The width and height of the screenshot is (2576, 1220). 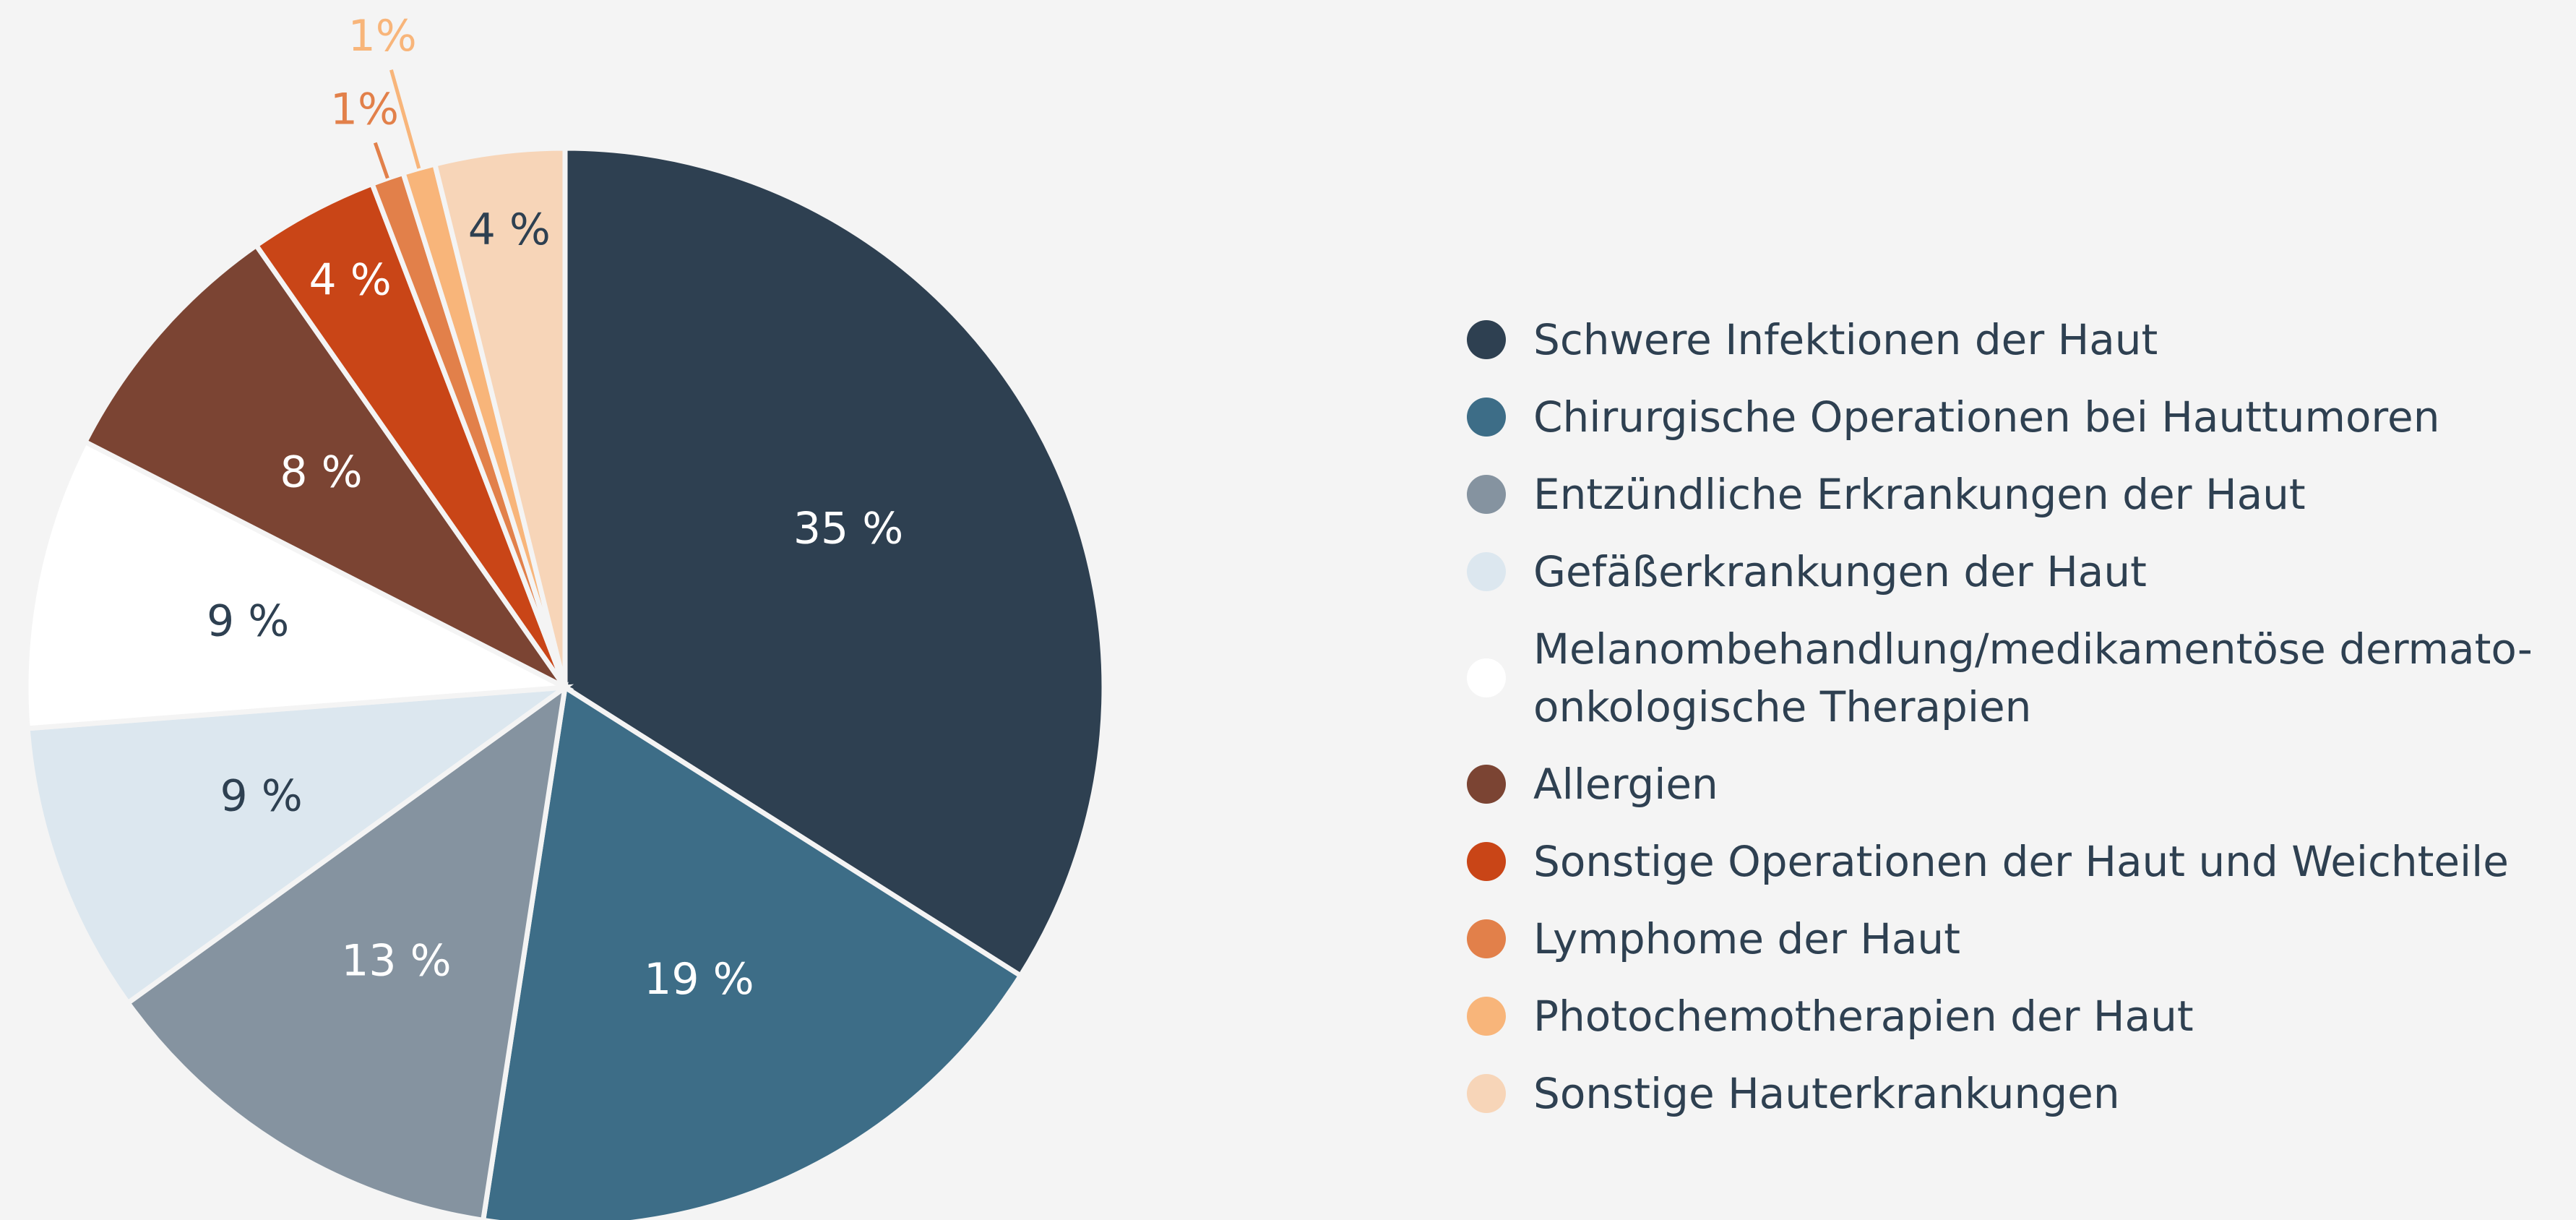 What do you see at coordinates (1919, 494) in the screenshot?
I see `legend-label: Entzündliche Erkrankungen der Haut` at bounding box center [1919, 494].